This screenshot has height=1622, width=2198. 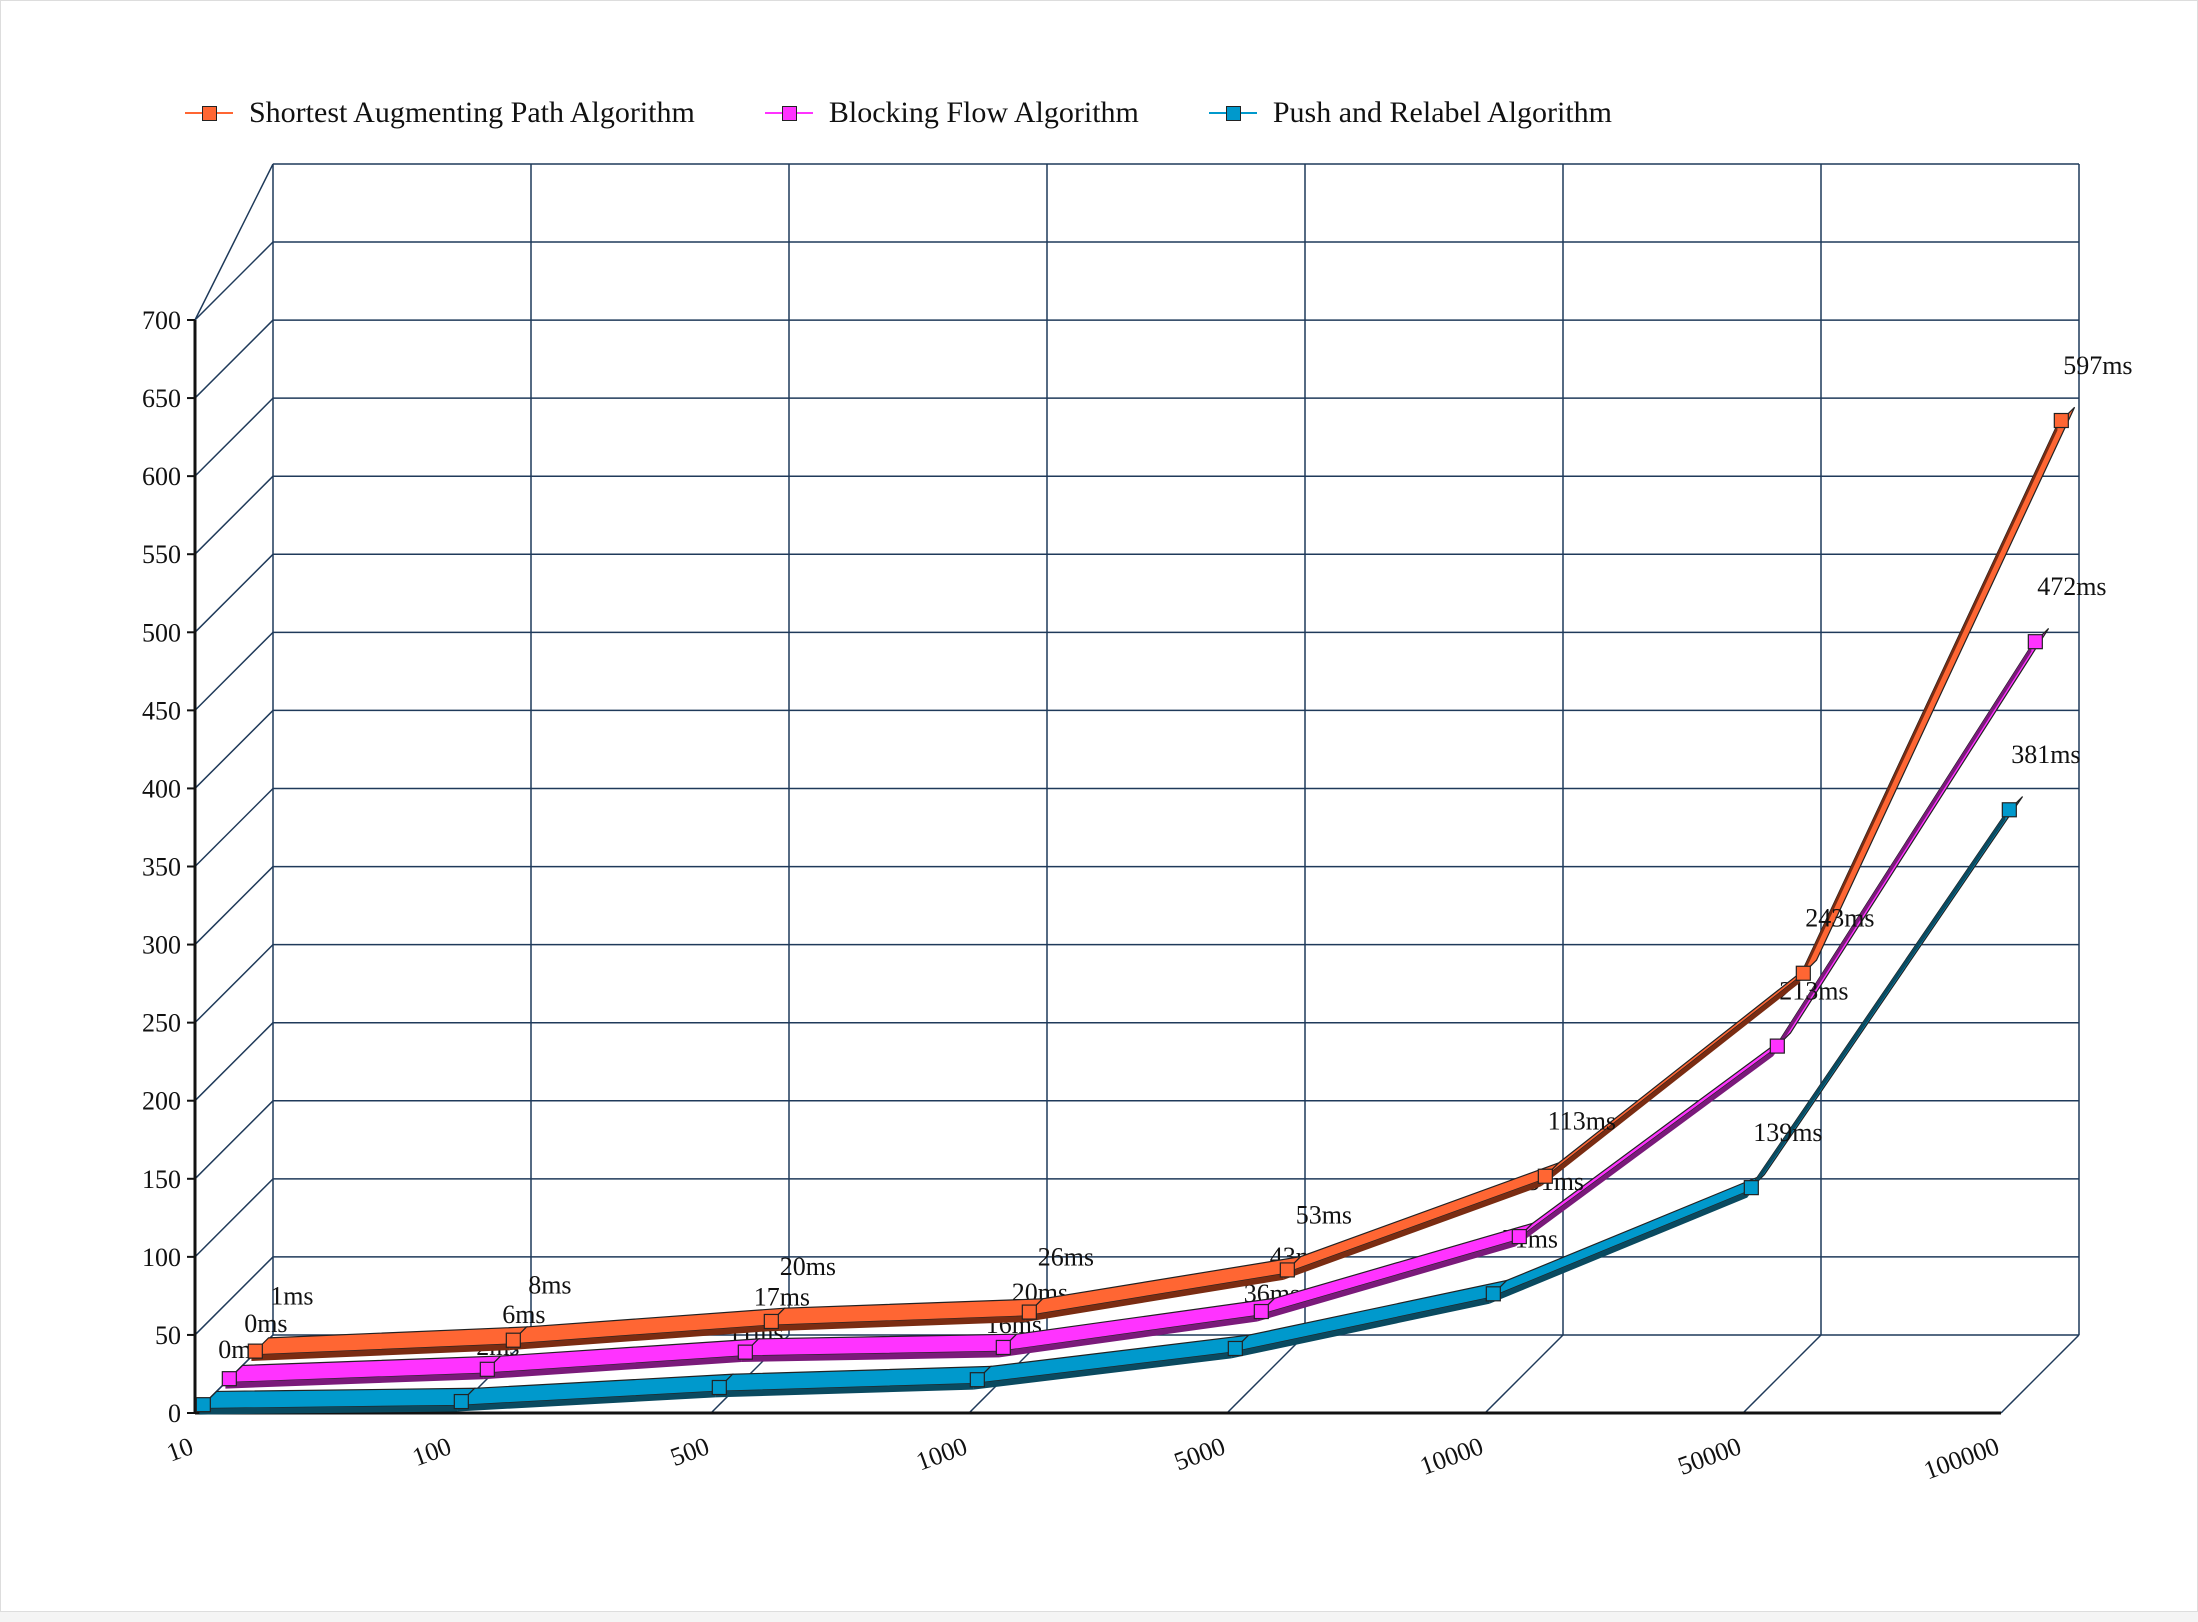 I want to click on data-label: 113ms, so click(x=1582, y=1121).